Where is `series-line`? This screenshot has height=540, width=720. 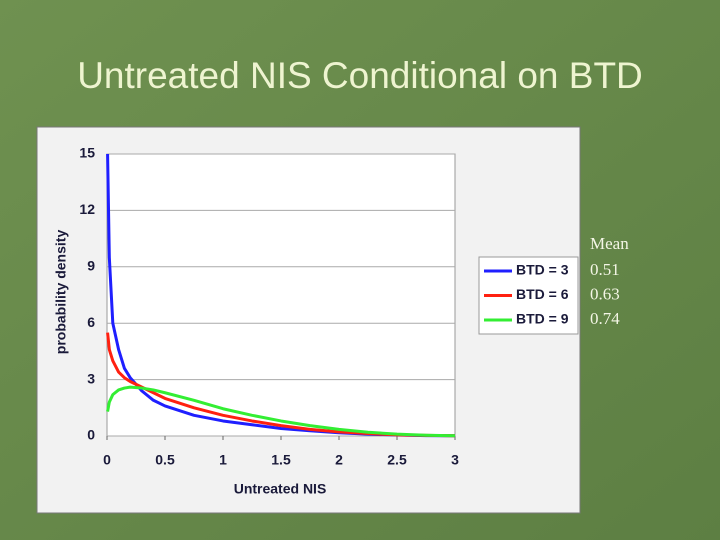
series-line is located at coordinates (281, 411).